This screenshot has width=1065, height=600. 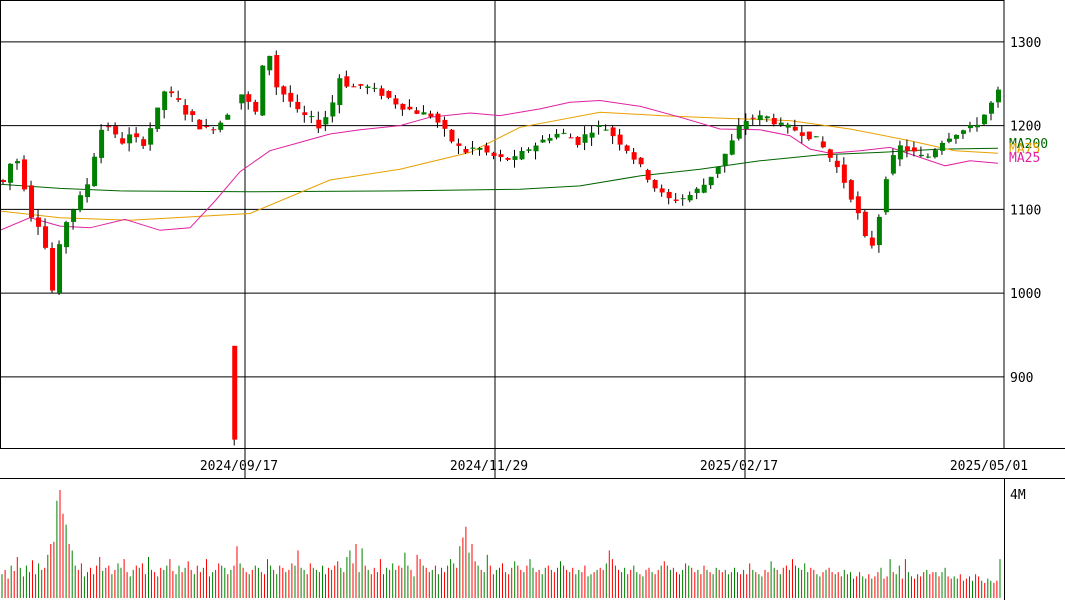 What do you see at coordinates (1025, 210) in the screenshot?
I see `price-tick-label: 1100` at bounding box center [1025, 210].